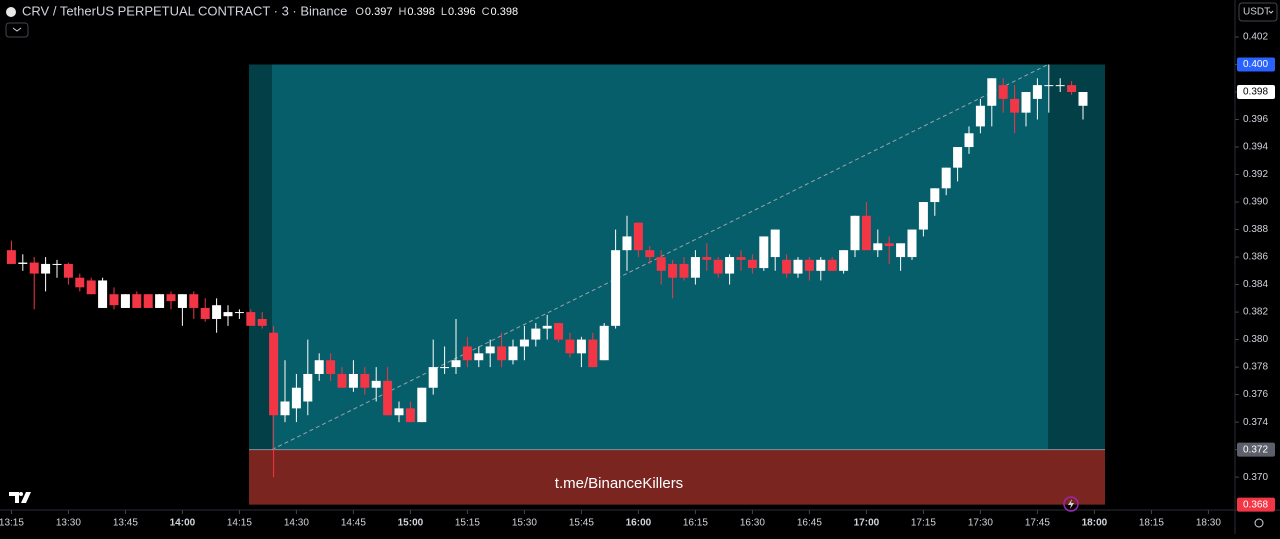 This screenshot has height=539, width=1280. I want to click on ohlc-value: 0.398, so click(421, 12).